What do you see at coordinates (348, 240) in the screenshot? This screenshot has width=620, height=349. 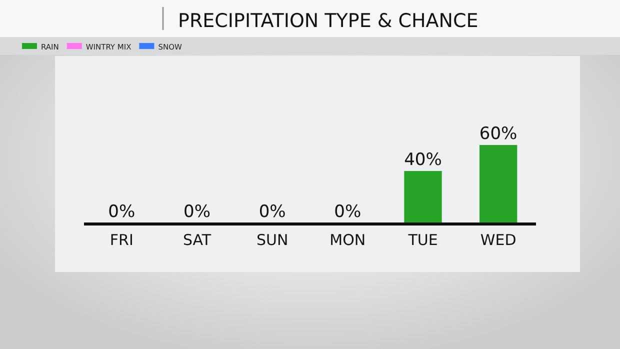 I see `x-tick-label: MON` at bounding box center [348, 240].